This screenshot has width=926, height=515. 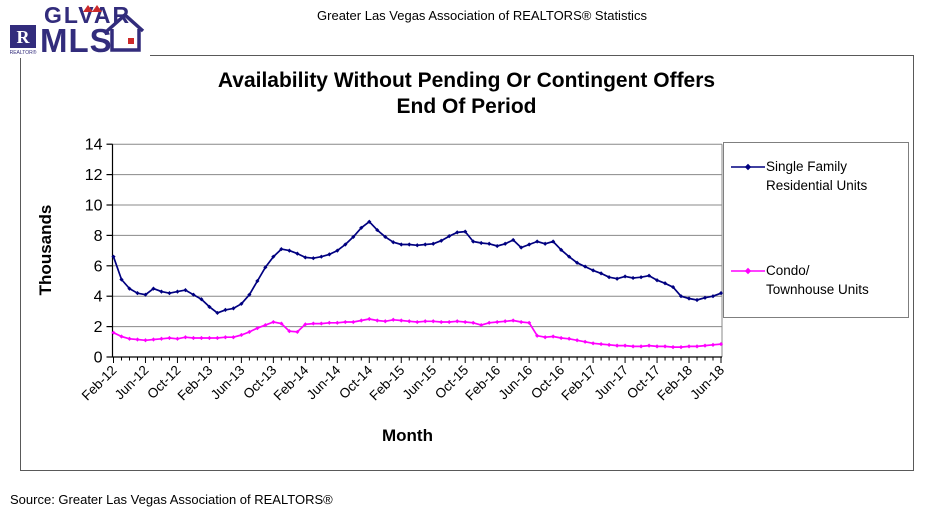 I want to click on x-tick-label: Feb-14, so click(x=291, y=382).